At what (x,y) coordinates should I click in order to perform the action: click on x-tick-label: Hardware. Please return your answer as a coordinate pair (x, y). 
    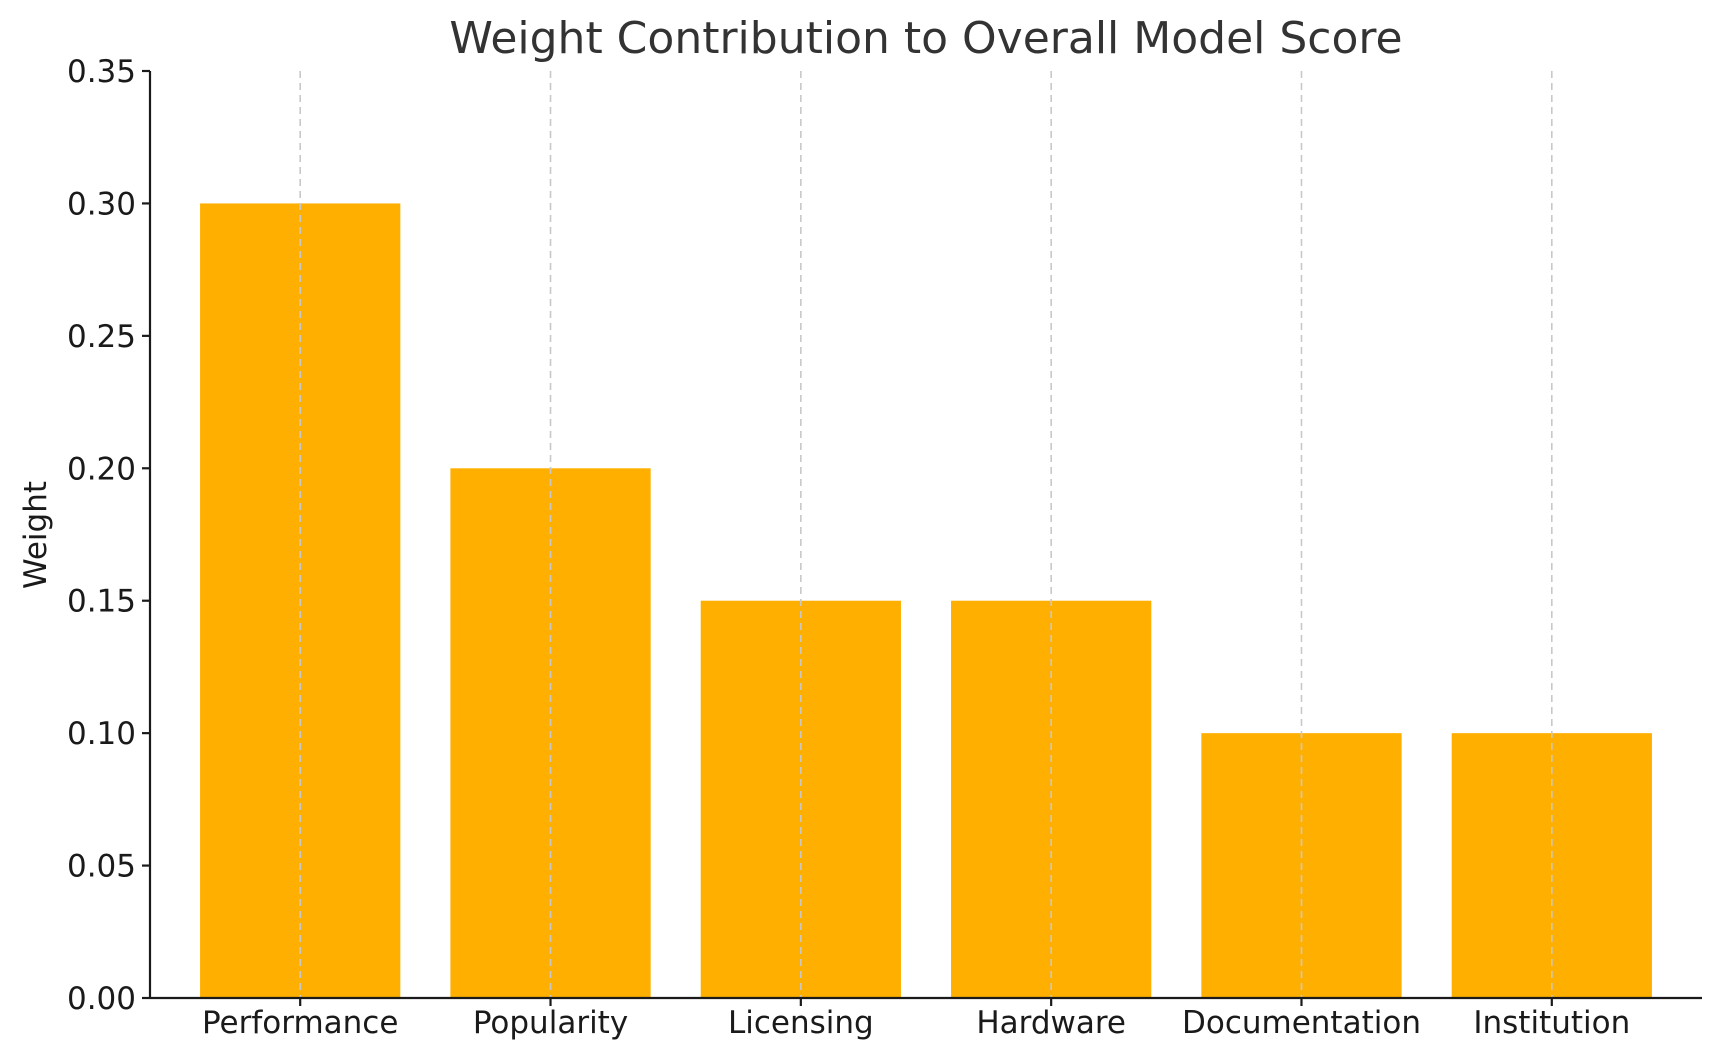
    Looking at the image, I should click on (1051, 1023).